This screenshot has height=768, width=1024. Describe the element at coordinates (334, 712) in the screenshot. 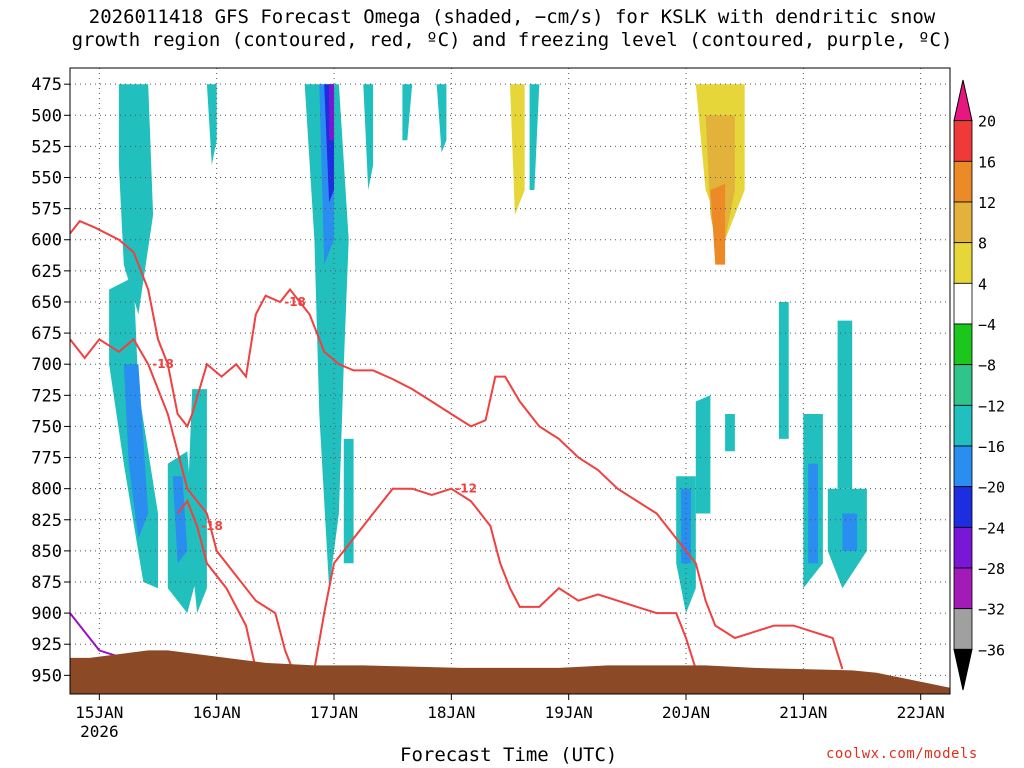

I see `x-tick-label: 17JAN` at that location.